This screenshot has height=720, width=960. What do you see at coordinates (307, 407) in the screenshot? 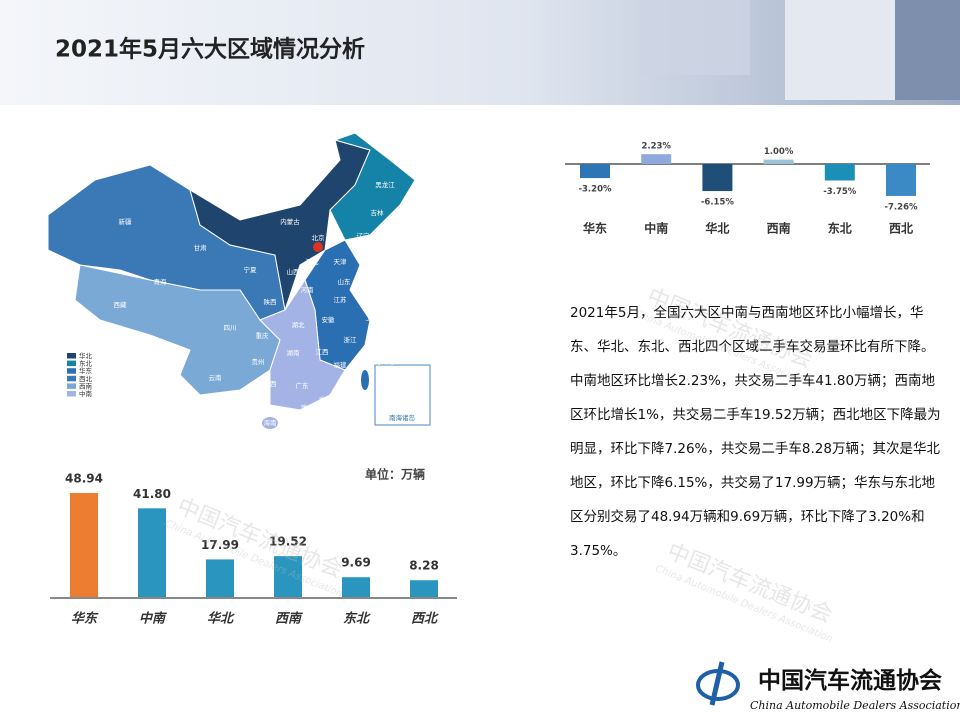
I see `map-label: 澳门` at bounding box center [307, 407].